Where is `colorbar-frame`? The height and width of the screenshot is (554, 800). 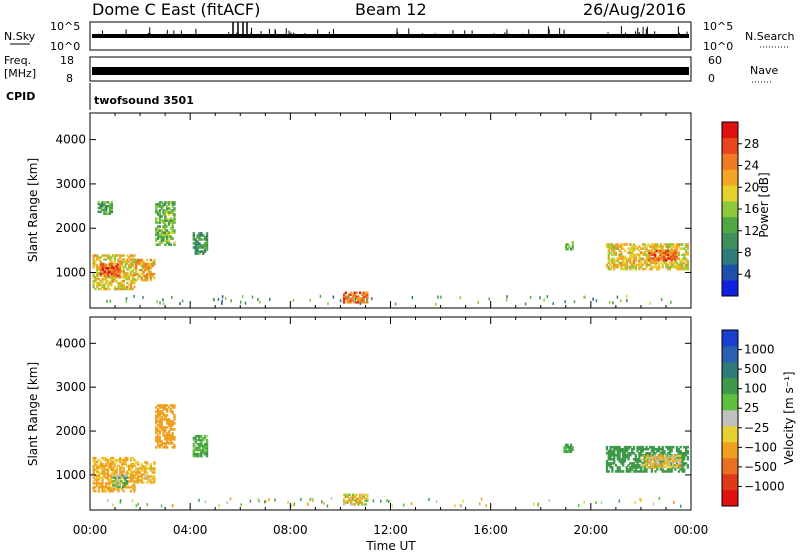 colorbar-frame is located at coordinates (730, 418).